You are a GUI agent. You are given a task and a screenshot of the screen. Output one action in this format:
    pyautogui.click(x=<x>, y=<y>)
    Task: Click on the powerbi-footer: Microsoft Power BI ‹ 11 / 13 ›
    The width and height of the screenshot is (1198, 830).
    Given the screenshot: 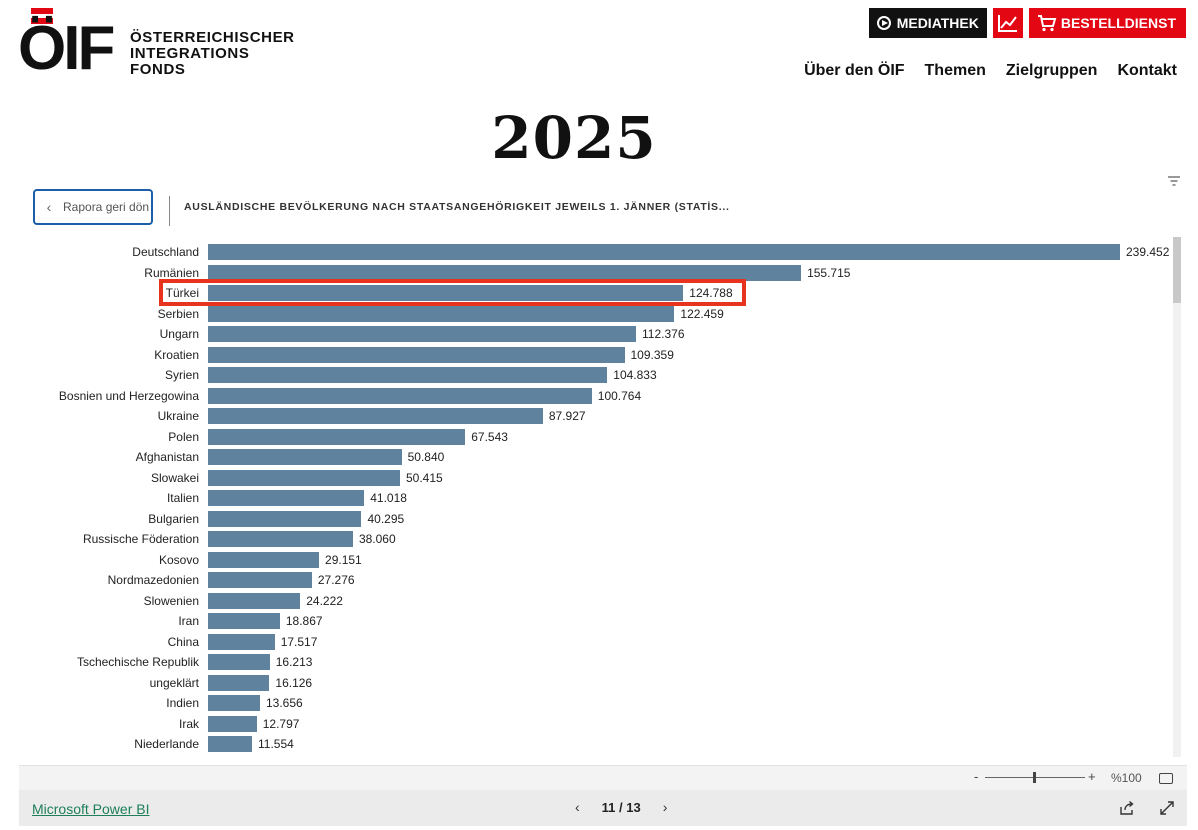 What is the action you would take?
    pyautogui.click(x=603, y=808)
    